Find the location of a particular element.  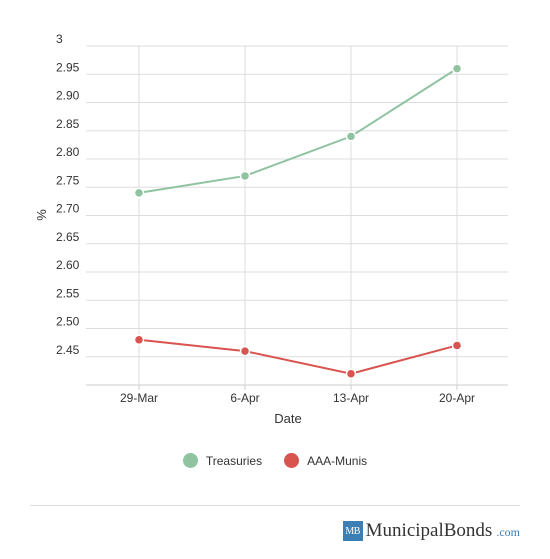

footer-divider is located at coordinates (275, 505).